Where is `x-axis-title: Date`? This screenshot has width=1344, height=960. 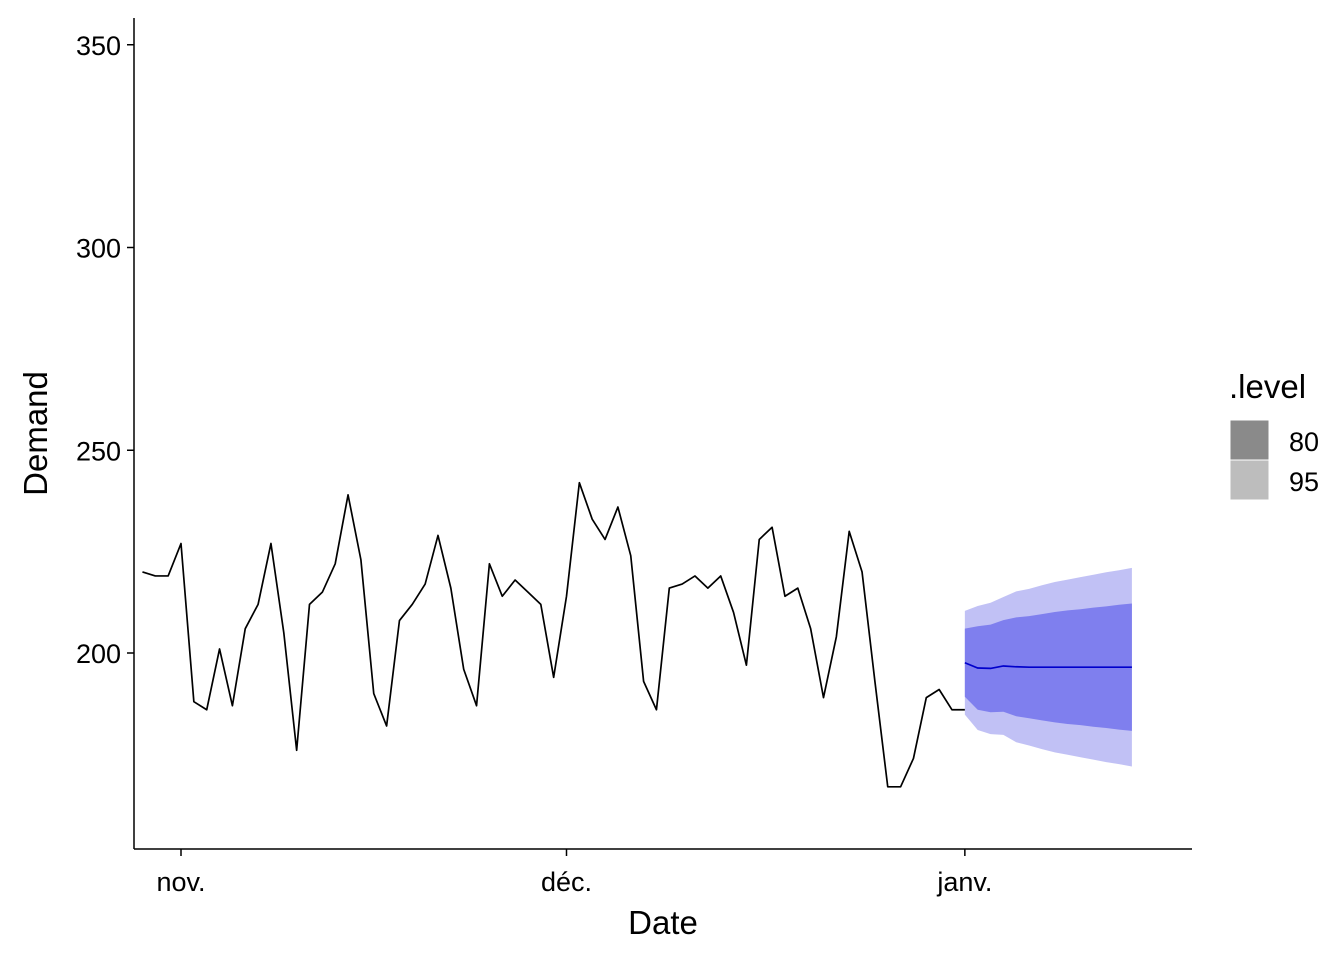
x-axis-title: Date is located at coordinates (663, 922).